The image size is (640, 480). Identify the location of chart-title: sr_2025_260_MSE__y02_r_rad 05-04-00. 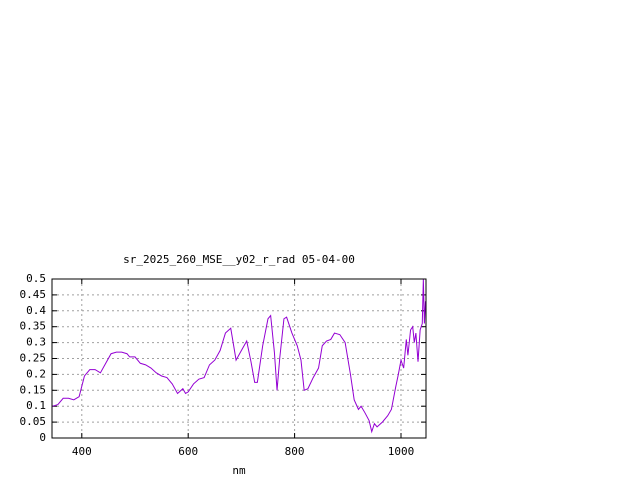
(239, 259).